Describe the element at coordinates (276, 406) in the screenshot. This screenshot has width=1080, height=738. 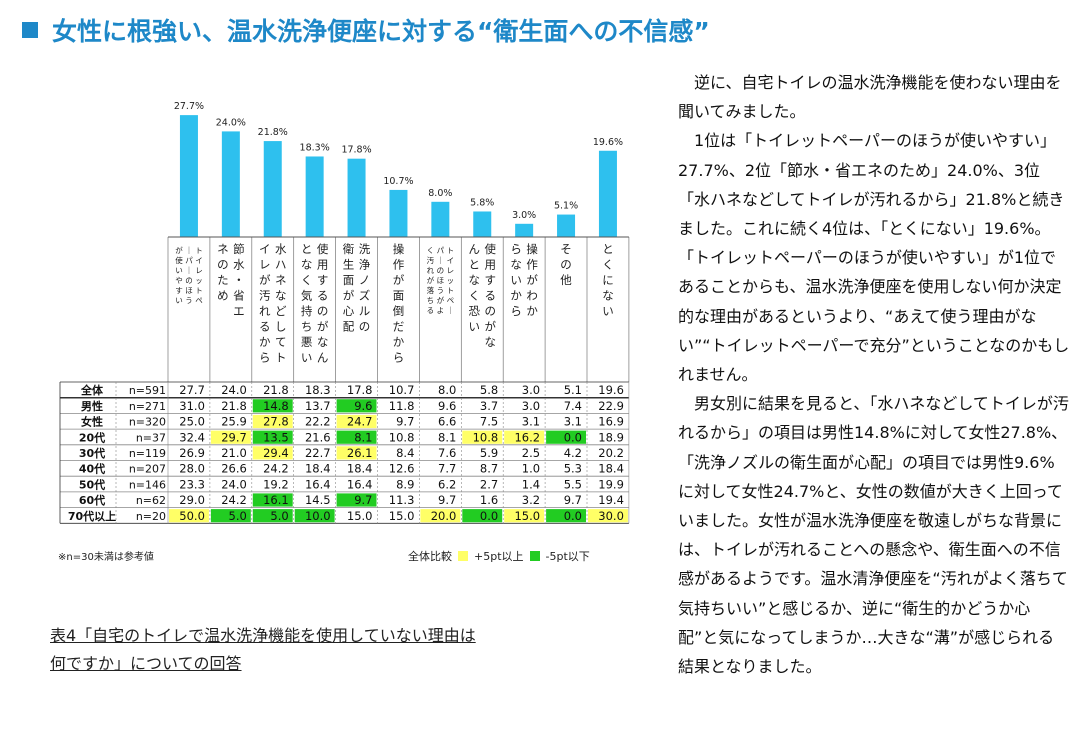
I see `cell-r2-c3: 14.8` at that location.